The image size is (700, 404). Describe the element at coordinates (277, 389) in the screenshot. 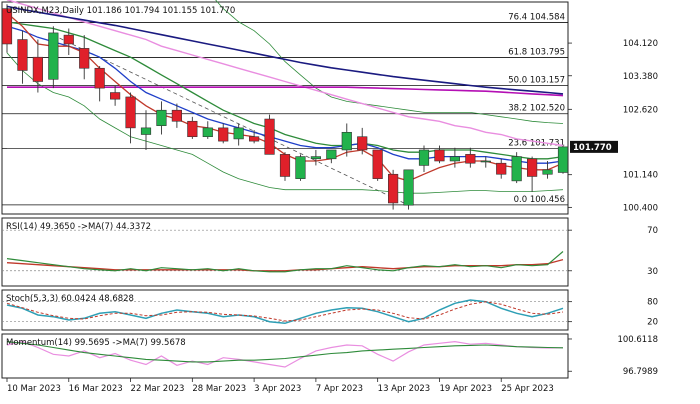

I see `x-tick-label: 3 Apr 2023` at that location.